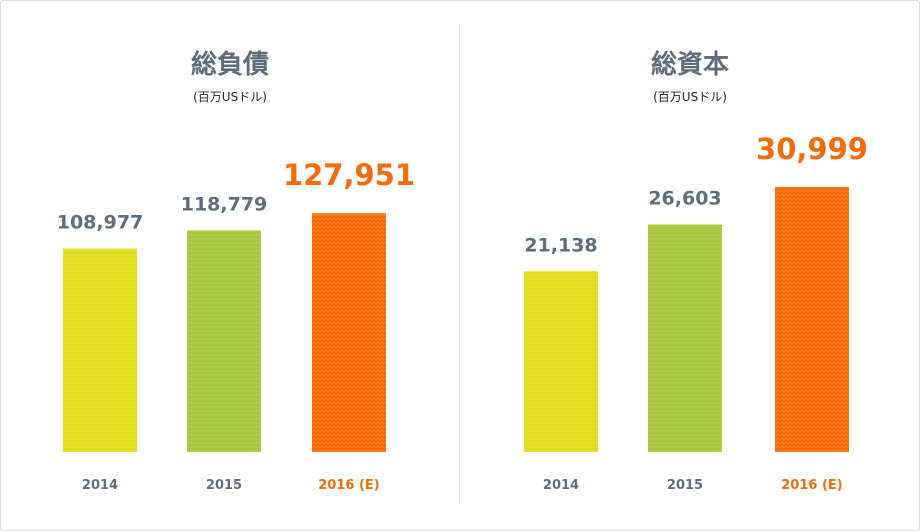 This screenshot has width=920, height=531. Describe the element at coordinates (812, 149) in the screenshot. I see `equity-value-label: 30,999` at that location.